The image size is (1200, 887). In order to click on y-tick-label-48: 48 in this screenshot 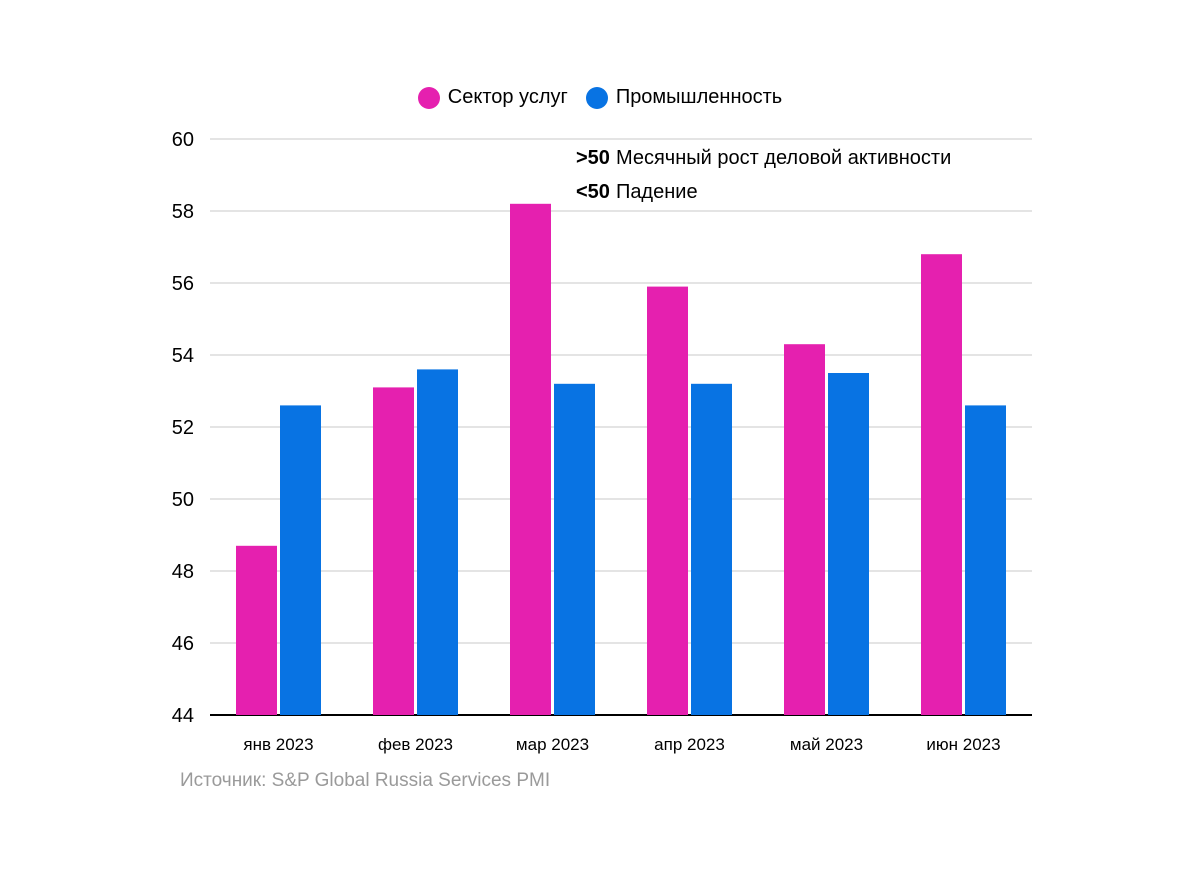, I will do `click(183, 572)`.